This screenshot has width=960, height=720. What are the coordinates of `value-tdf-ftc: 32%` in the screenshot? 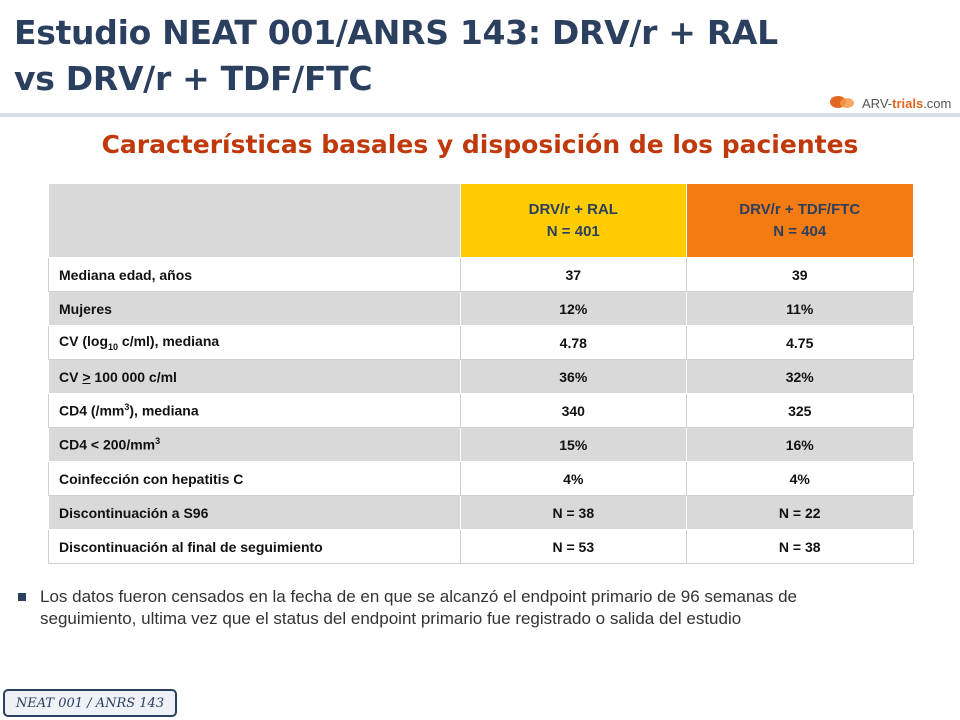 It's located at (799, 376).